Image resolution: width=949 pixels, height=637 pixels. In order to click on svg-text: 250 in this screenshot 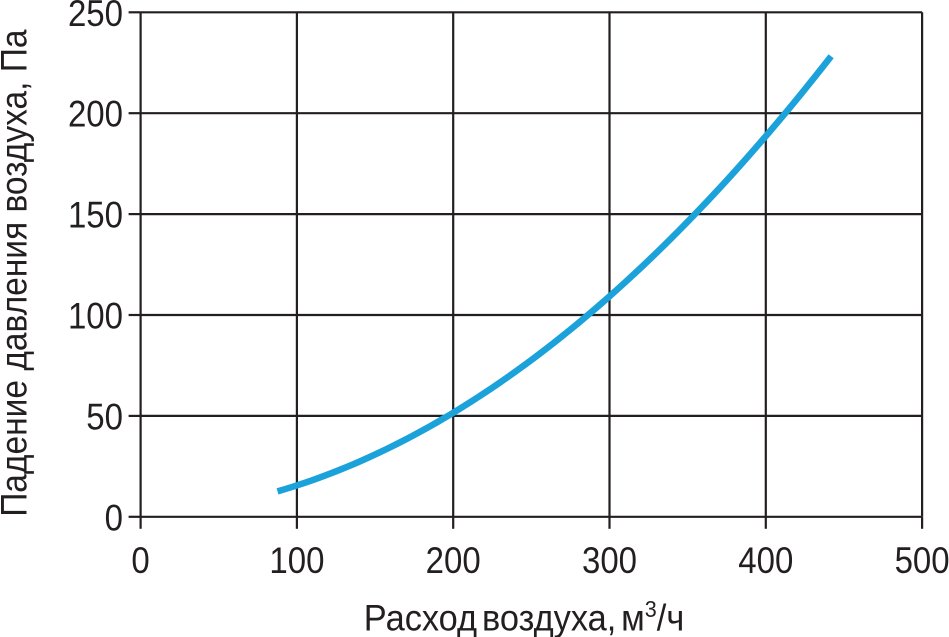, I will do `click(95, 17)`.